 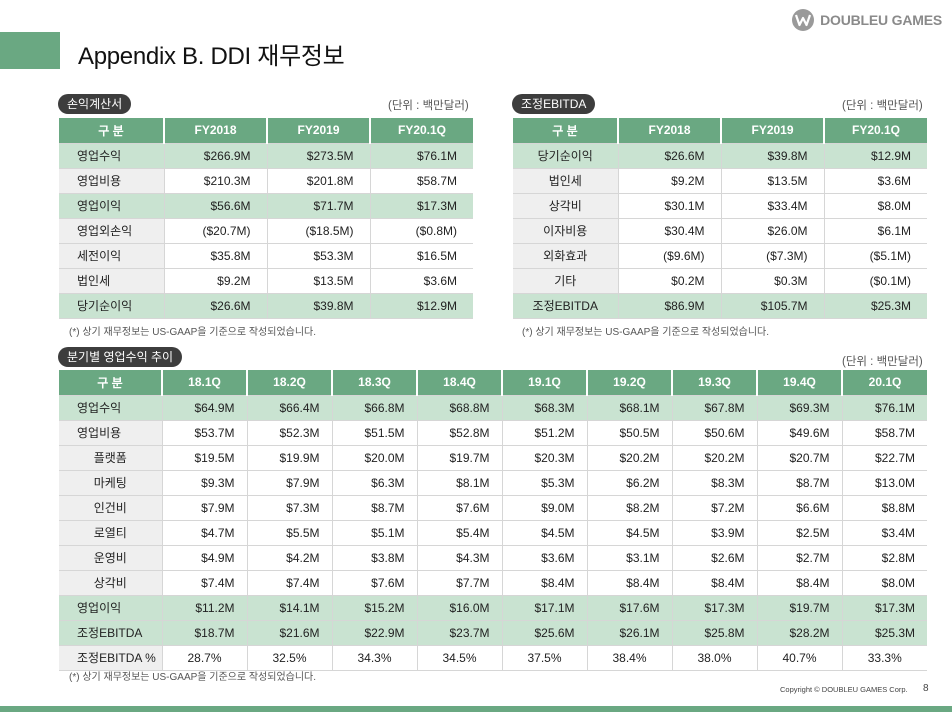 What do you see at coordinates (714, 482) in the screenshot?
I see `table-cell: $8.3M` at bounding box center [714, 482].